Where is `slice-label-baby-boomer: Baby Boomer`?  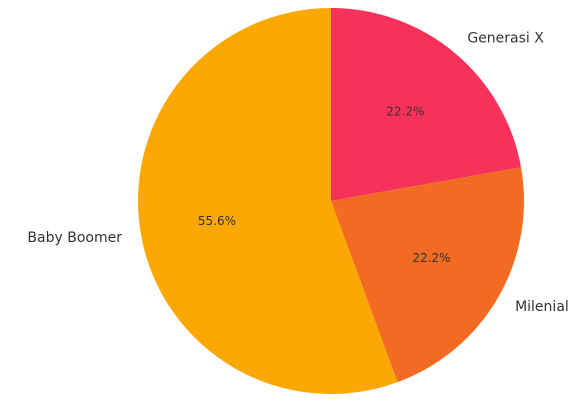
slice-label-baby-boomer: Baby Boomer is located at coordinates (74, 238).